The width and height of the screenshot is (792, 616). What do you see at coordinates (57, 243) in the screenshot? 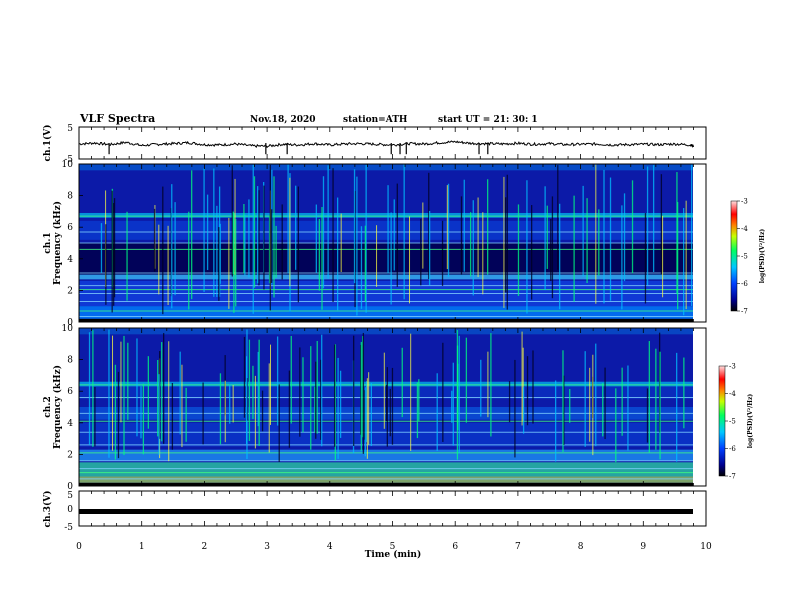
I see `ch1-spec-ylabel-freq: Frequency (kHz)` at bounding box center [57, 243].